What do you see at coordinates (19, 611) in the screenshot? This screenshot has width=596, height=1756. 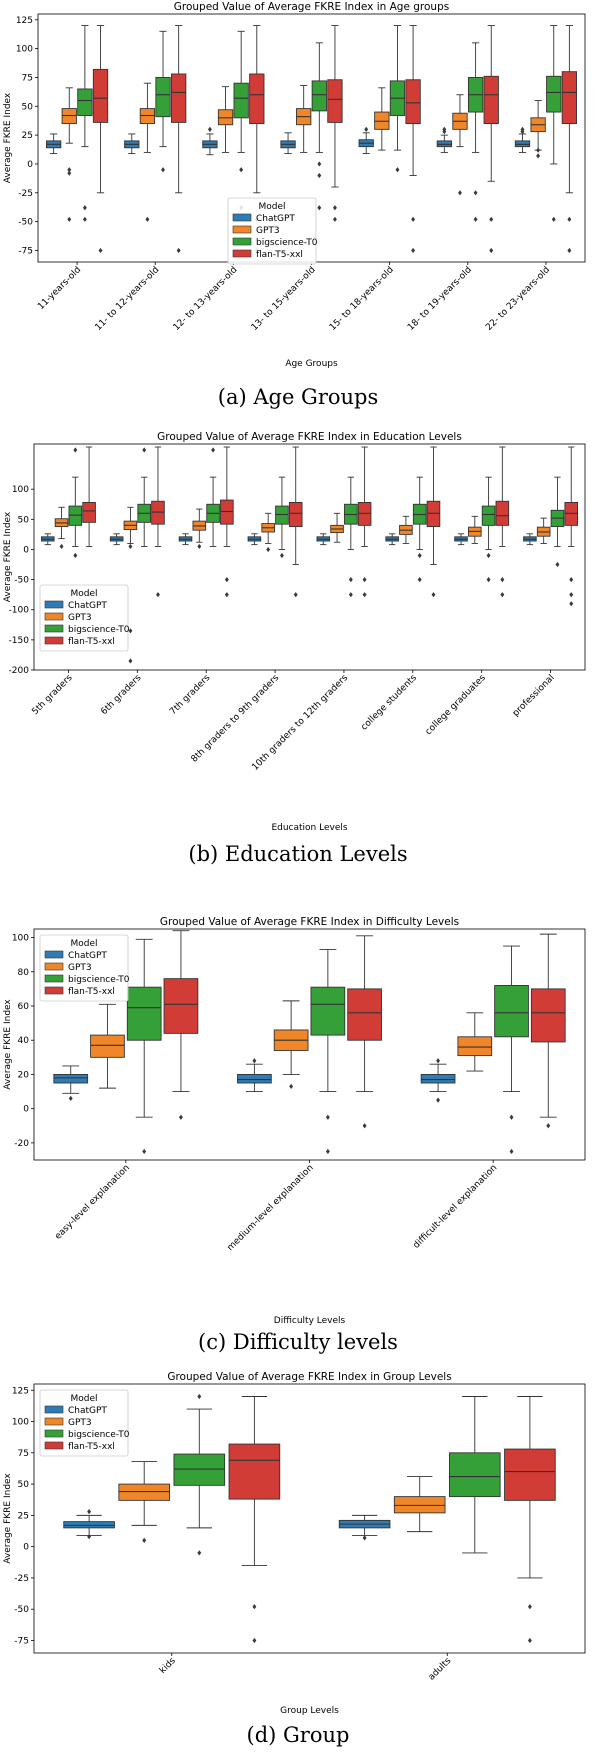 I see `y-tick-label: -100` at bounding box center [19, 611].